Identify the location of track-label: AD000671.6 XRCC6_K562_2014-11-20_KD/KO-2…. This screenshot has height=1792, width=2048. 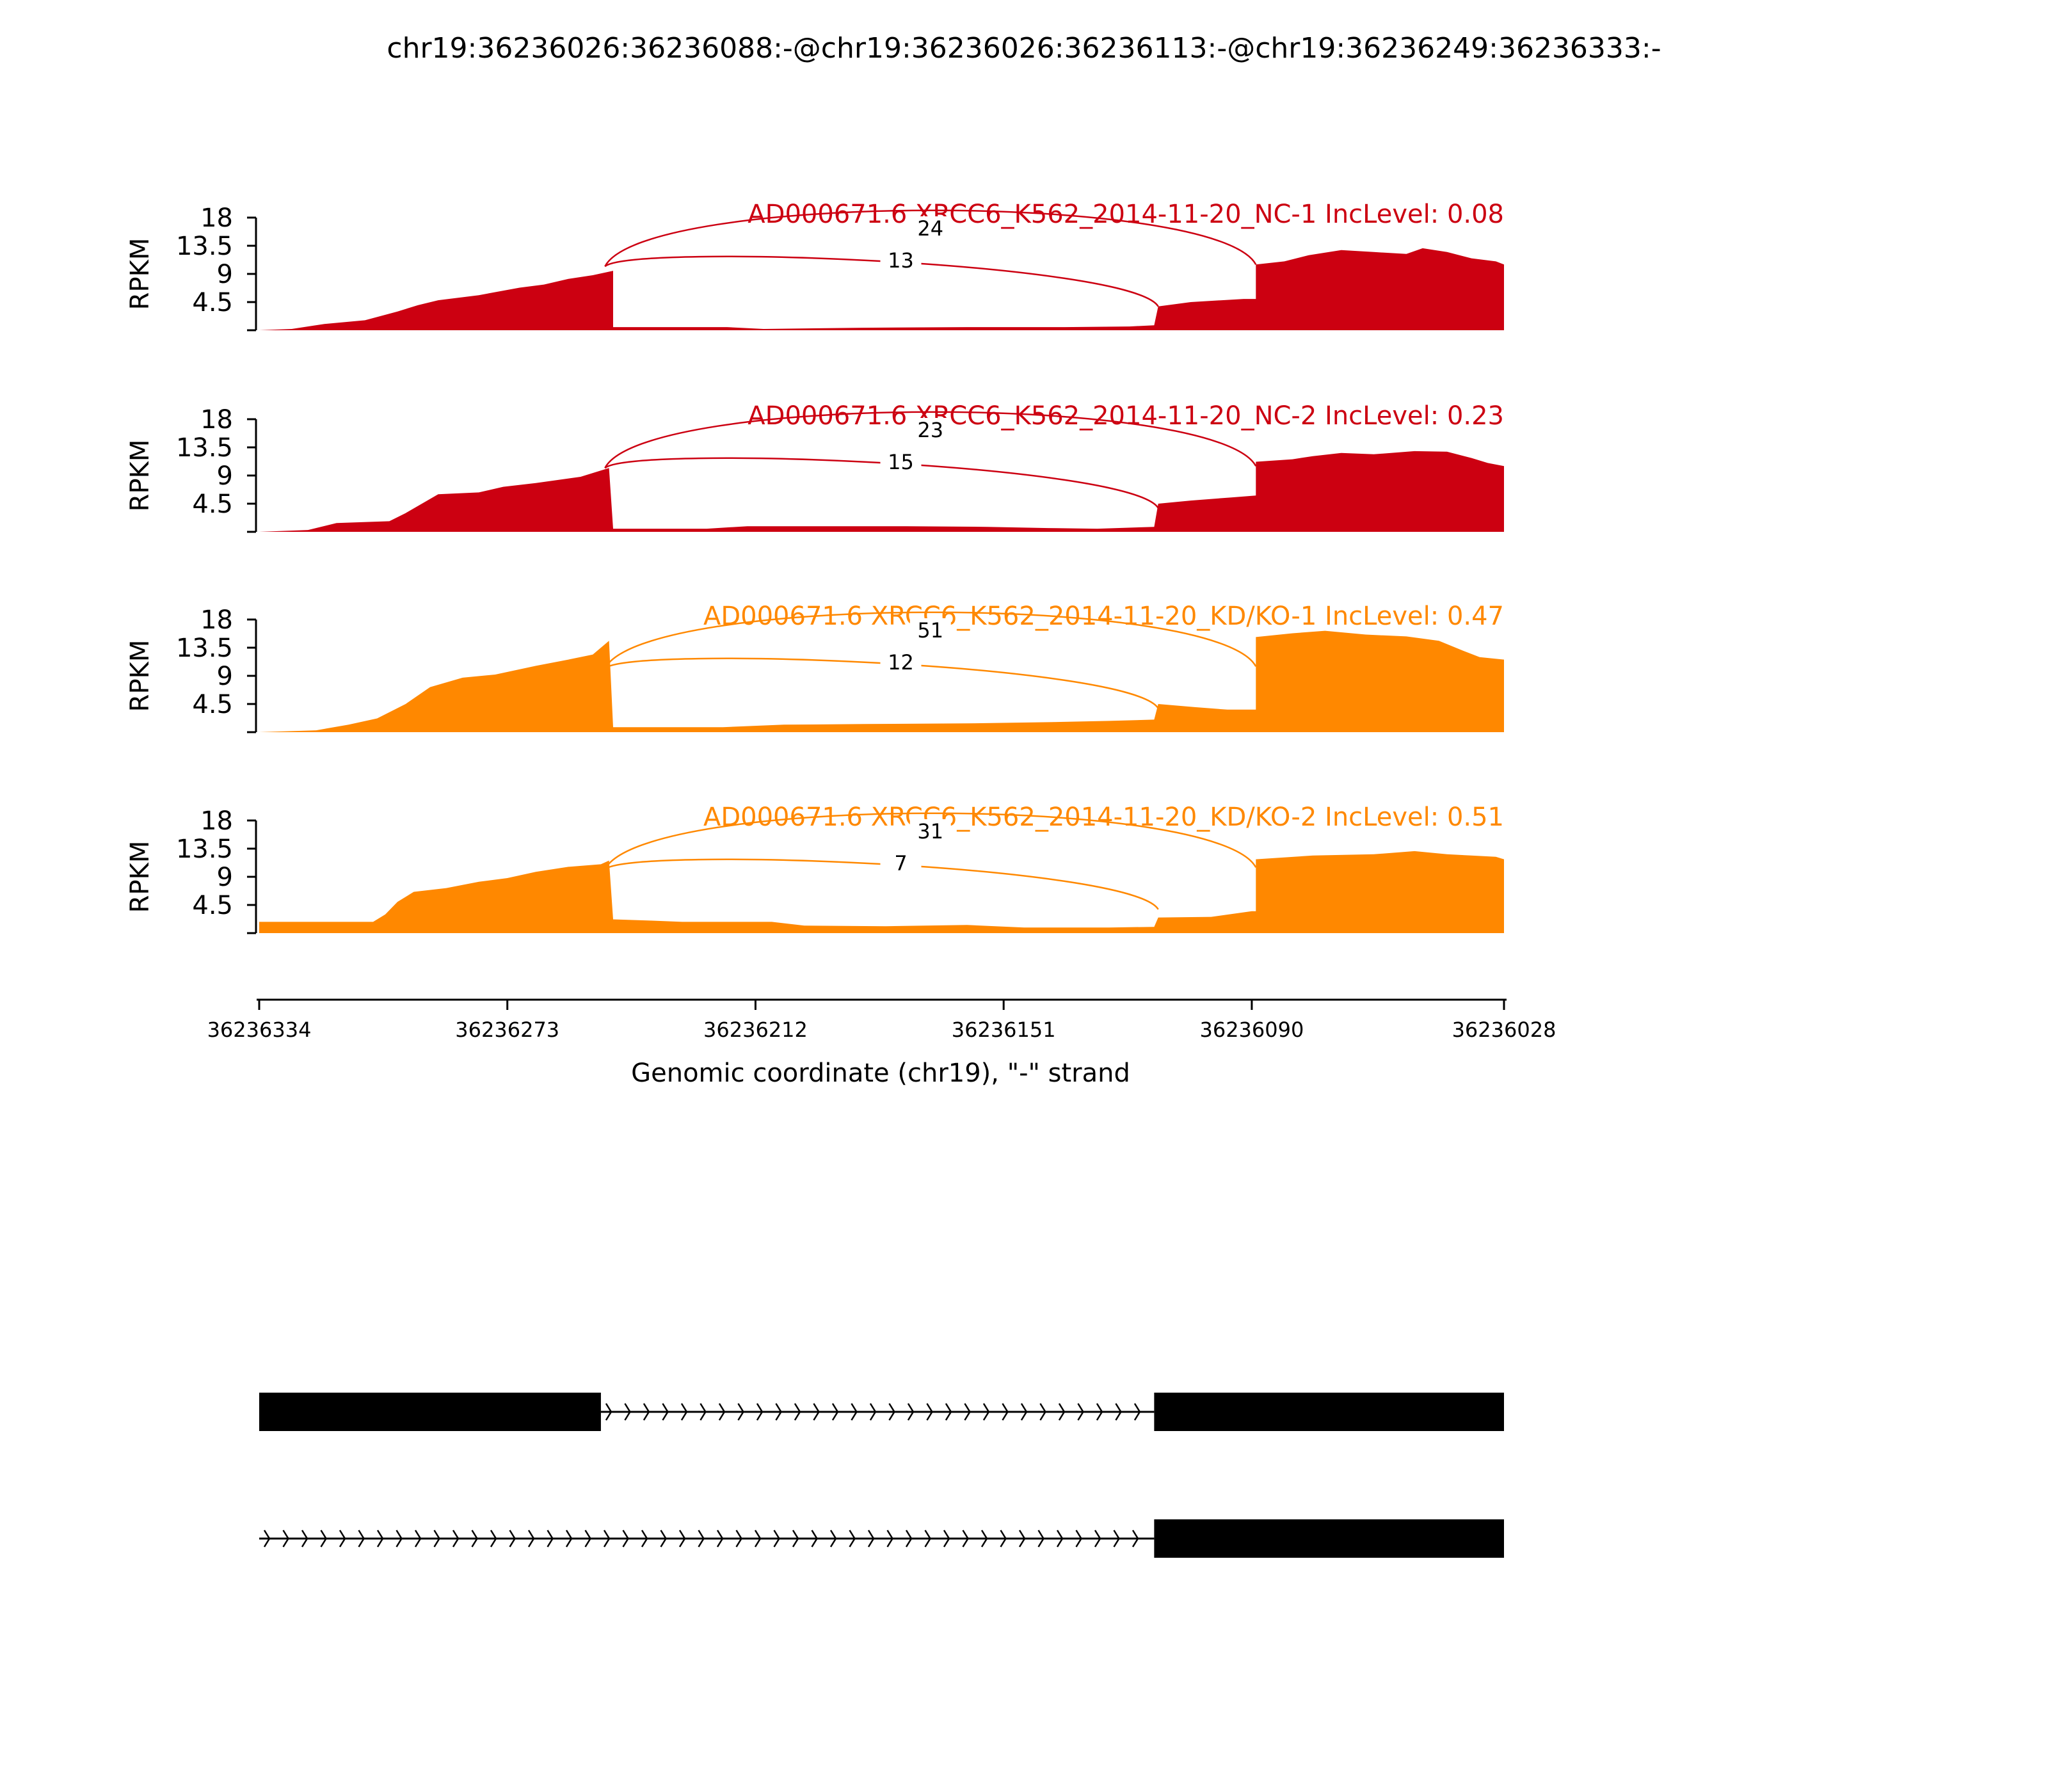
(1103, 817).